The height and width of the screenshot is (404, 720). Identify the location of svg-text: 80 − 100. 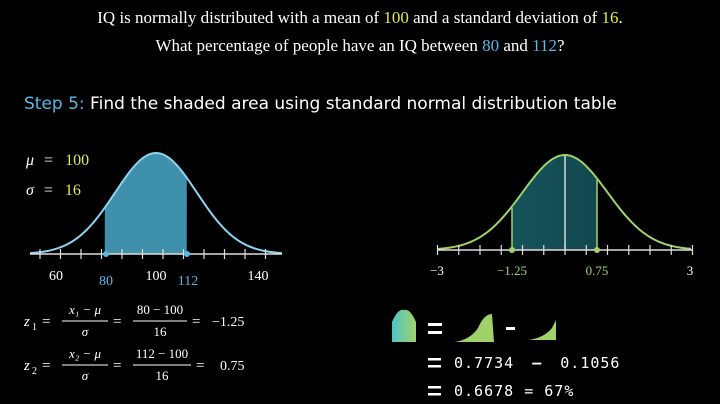
(160, 309).